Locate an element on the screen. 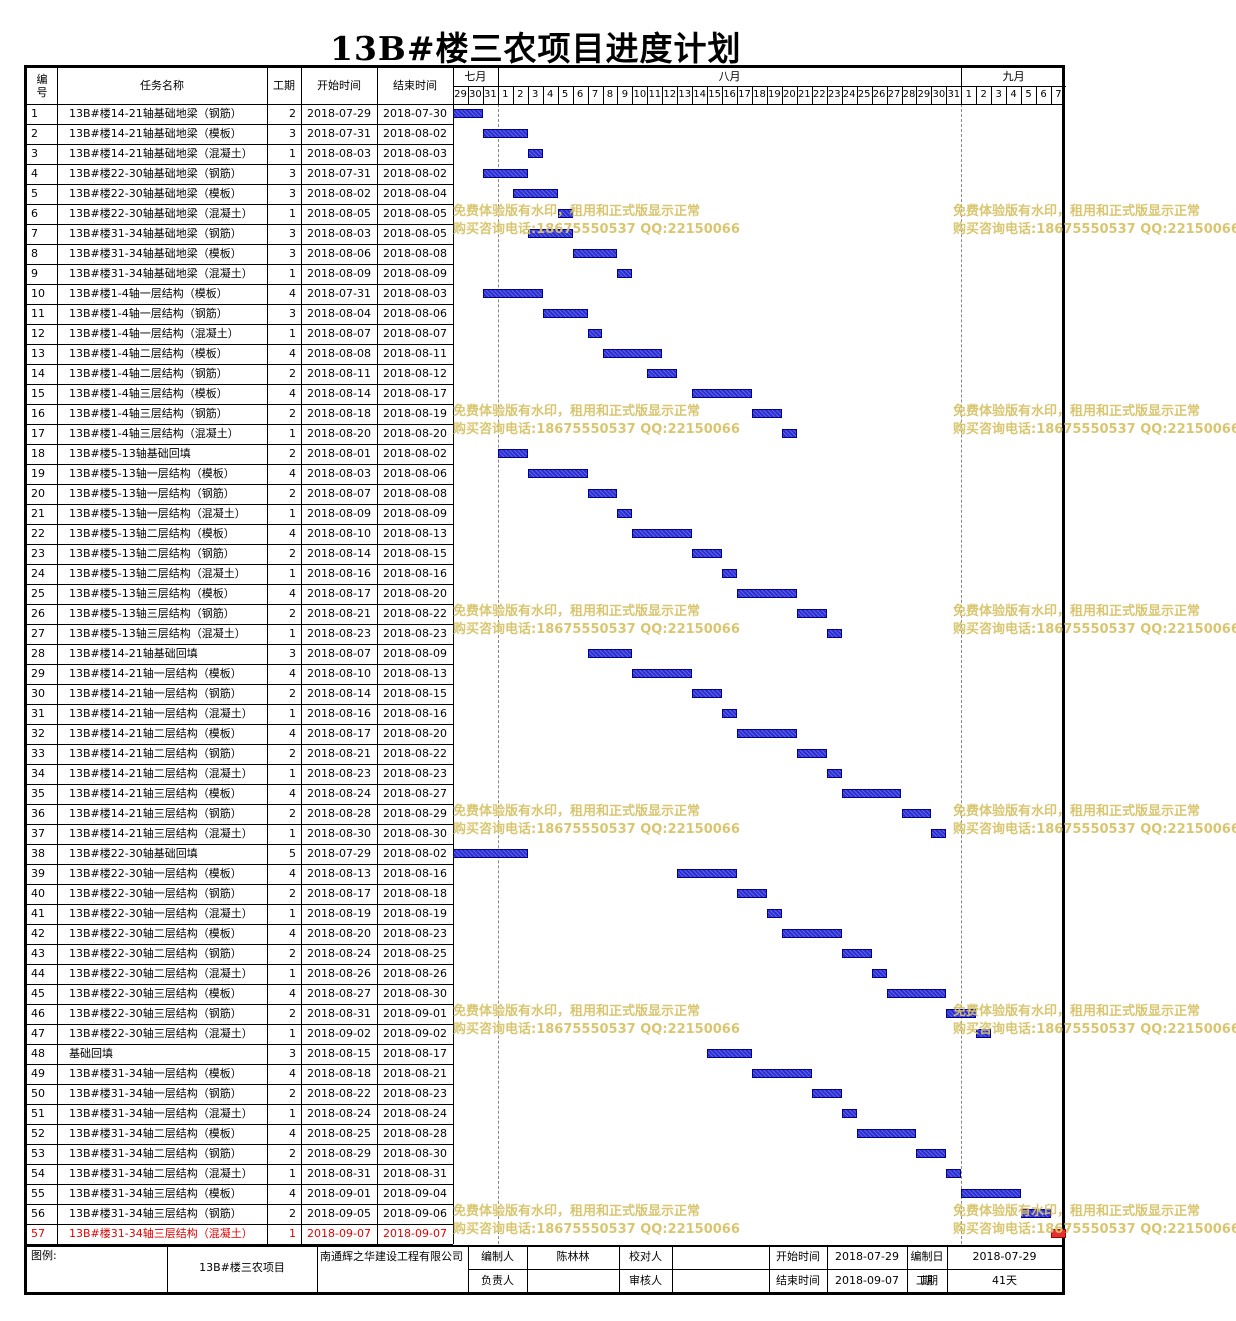 Image resolution: width=1236 pixels, height=1321 pixels. day-header: 17 is located at coordinates (744, 94).